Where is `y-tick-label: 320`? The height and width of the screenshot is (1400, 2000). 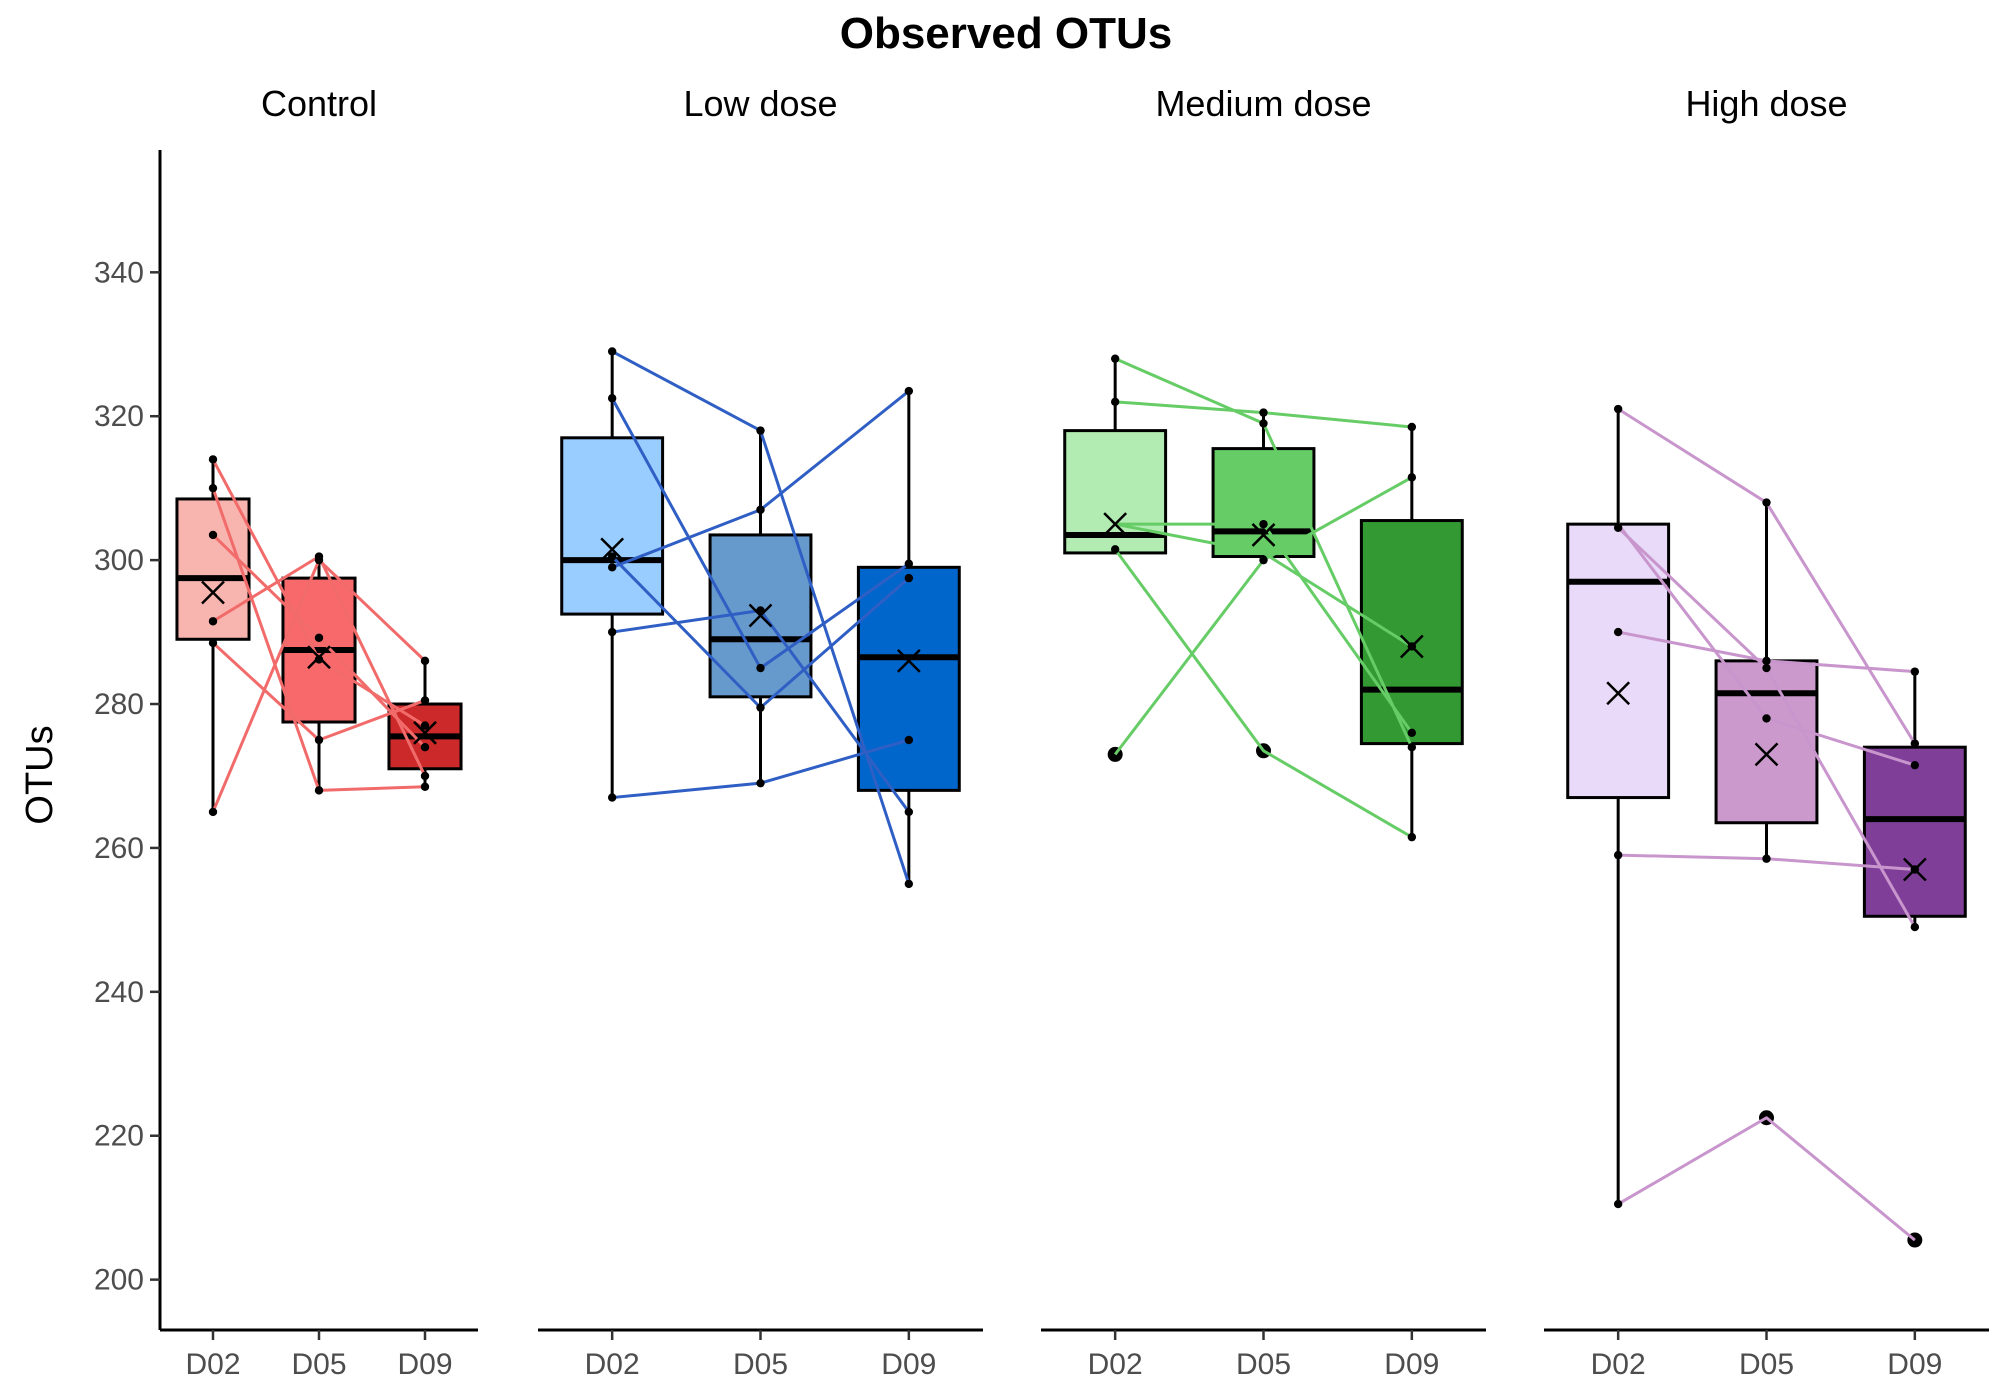 y-tick-label: 320 is located at coordinates (119, 416).